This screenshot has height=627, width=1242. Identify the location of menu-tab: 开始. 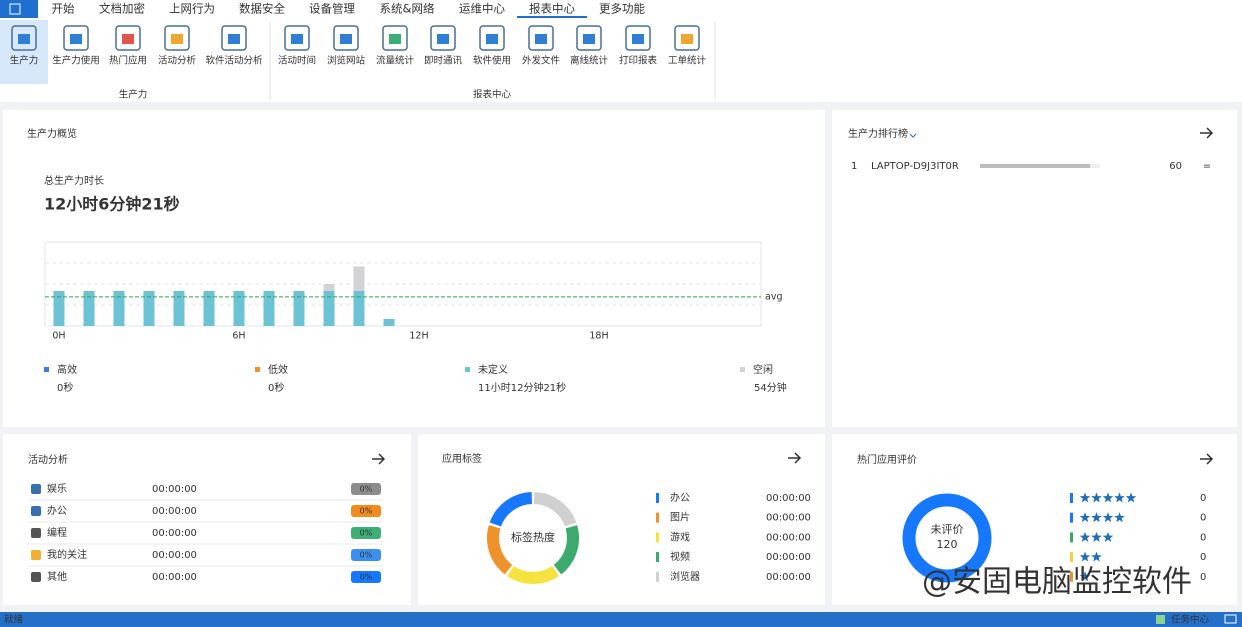
(63, 9).